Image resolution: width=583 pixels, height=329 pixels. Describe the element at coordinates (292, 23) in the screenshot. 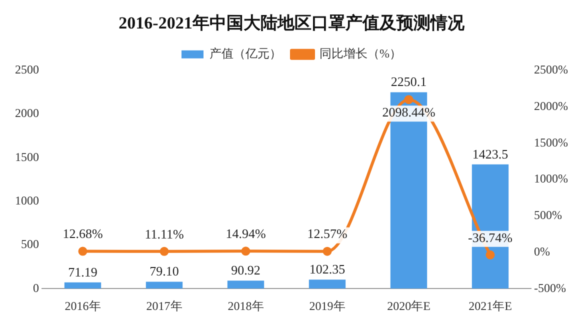

I see `chart-title: 2016-2021年中国大陆地区口罩产值及预测情况` at that location.